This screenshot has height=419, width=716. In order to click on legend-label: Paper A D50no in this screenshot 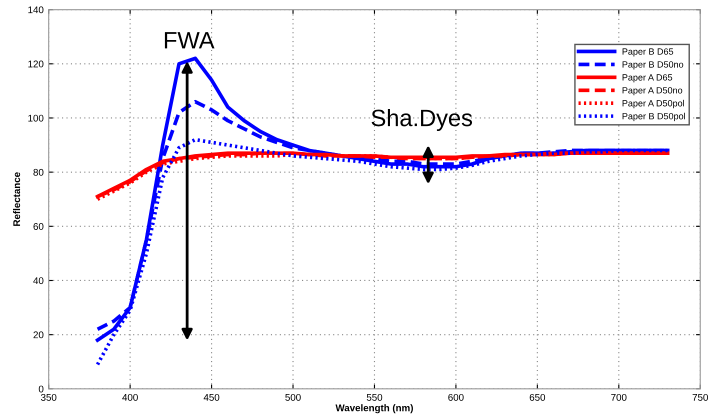, I will do `click(652, 91)`.